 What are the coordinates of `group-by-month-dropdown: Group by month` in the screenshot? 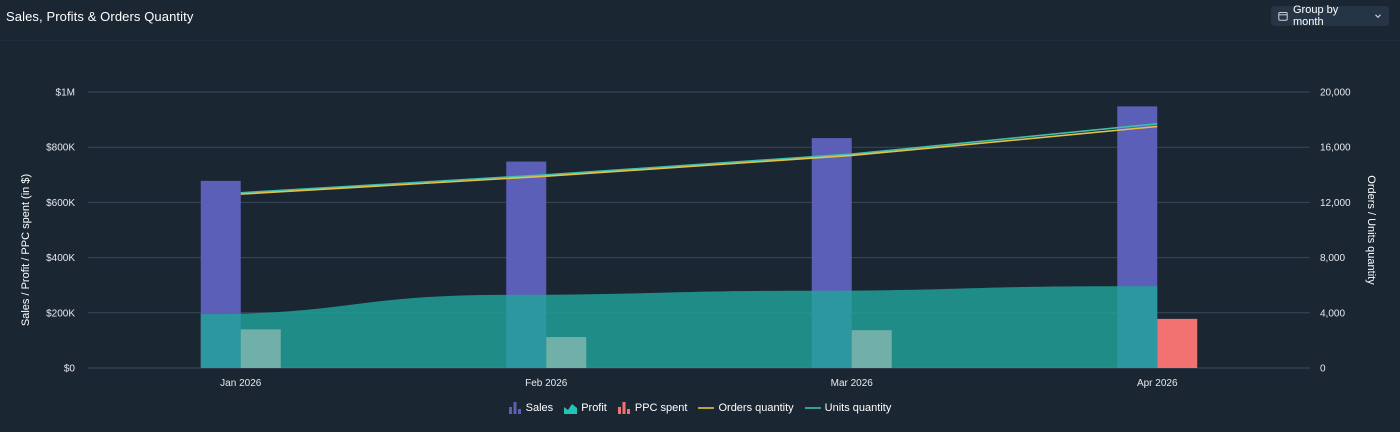 It's located at (1330, 16).